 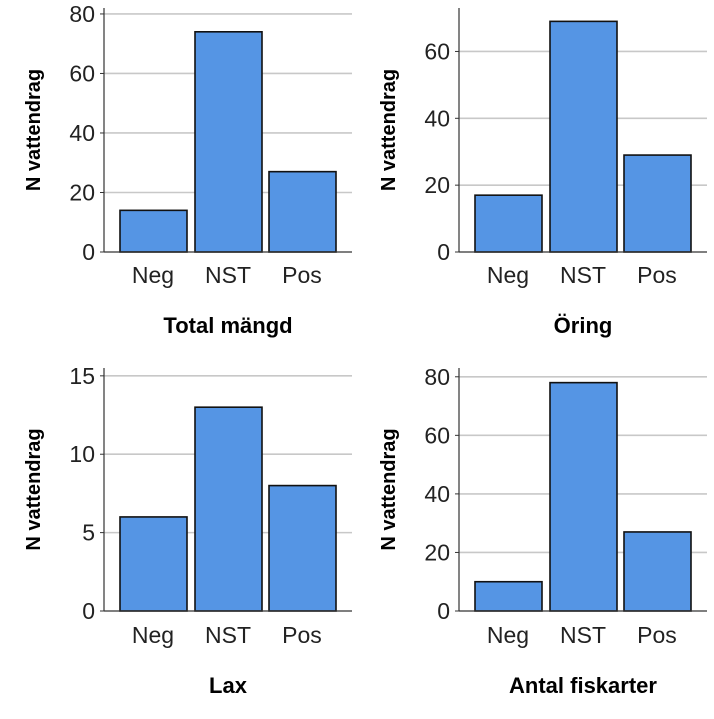 I want to click on x-axis-title: Öring, so click(x=583, y=325).